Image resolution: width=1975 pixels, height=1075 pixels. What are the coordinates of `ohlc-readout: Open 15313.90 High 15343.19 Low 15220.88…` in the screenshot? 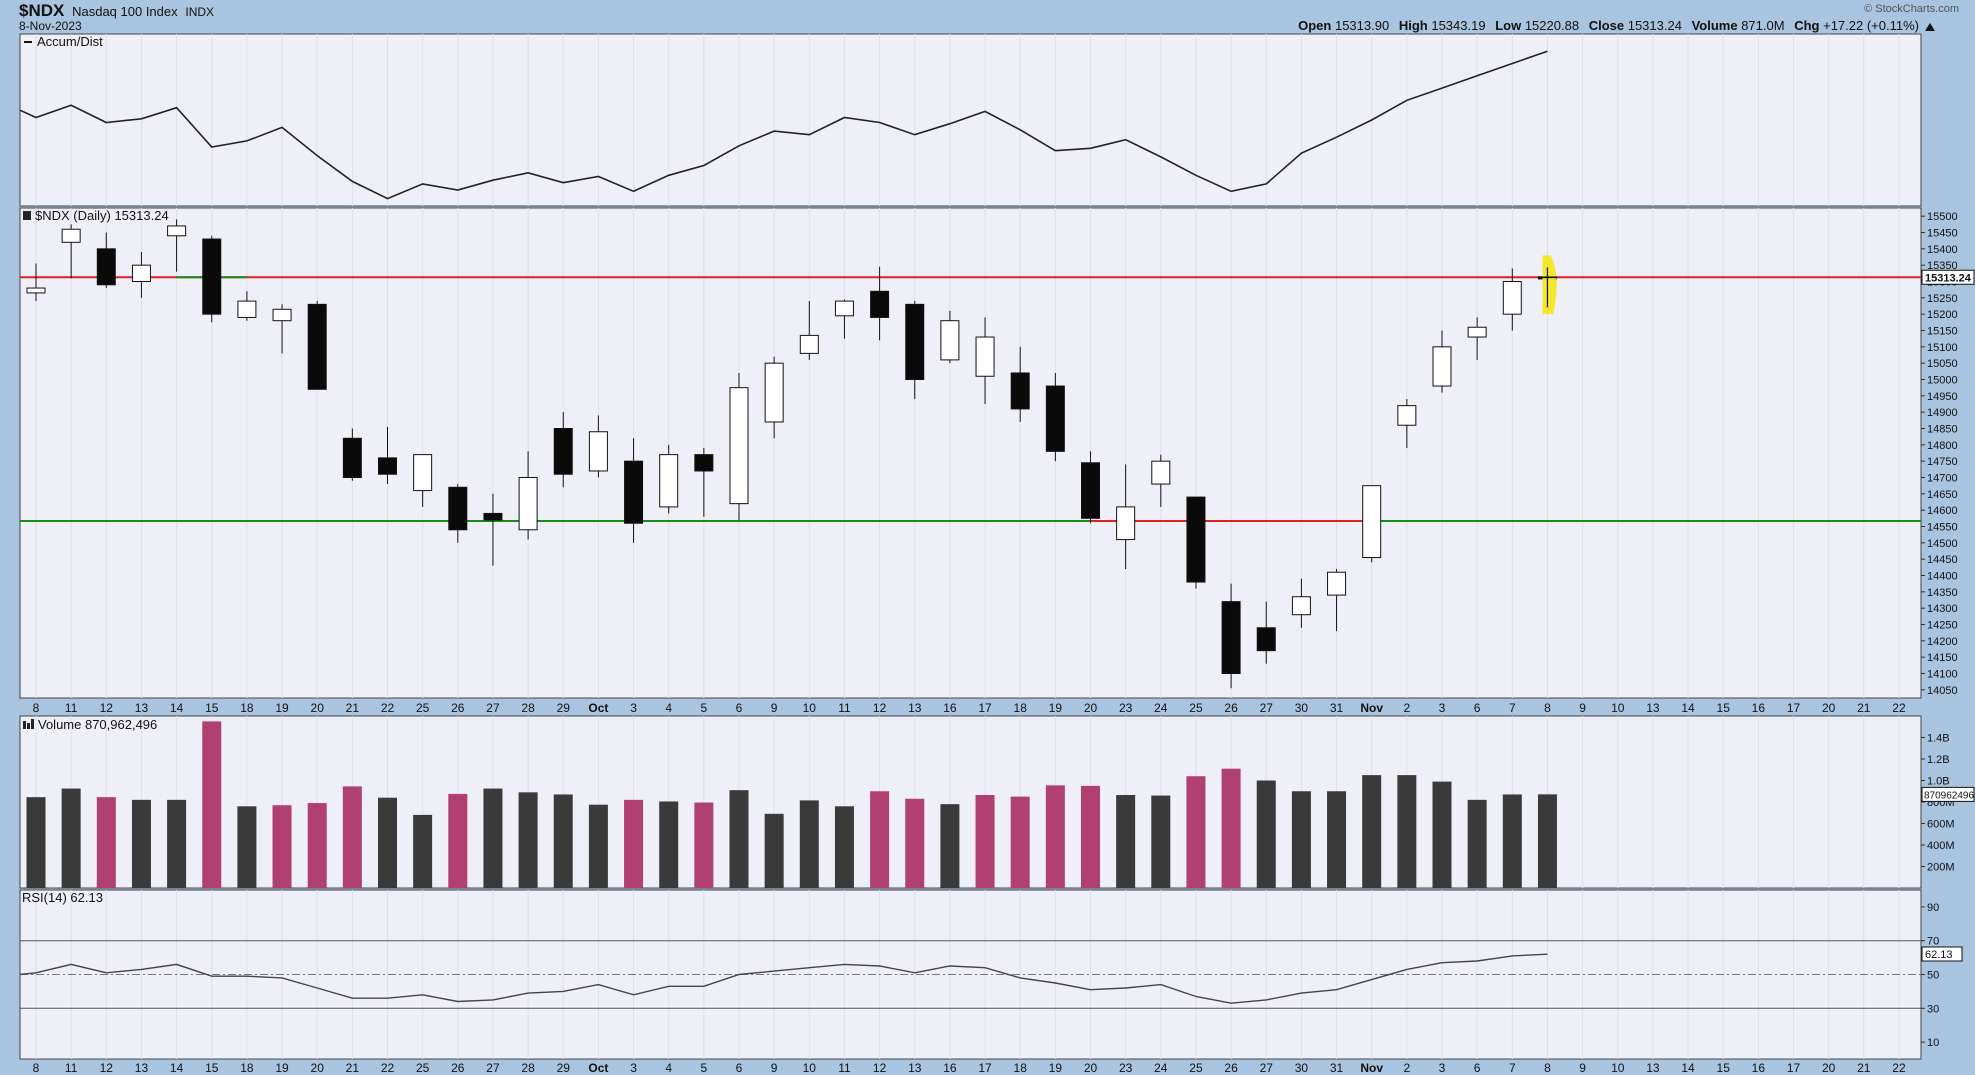 It's located at (1608, 25).